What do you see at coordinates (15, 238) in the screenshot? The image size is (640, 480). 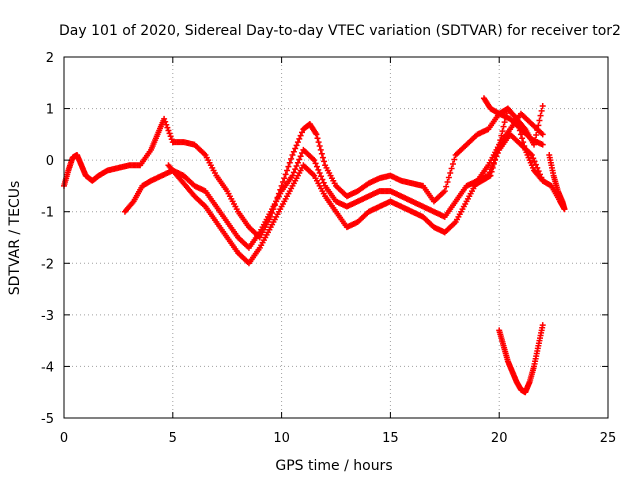 I see `y-axis-label: SDTVAR / TECUs` at bounding box center [15, 238].